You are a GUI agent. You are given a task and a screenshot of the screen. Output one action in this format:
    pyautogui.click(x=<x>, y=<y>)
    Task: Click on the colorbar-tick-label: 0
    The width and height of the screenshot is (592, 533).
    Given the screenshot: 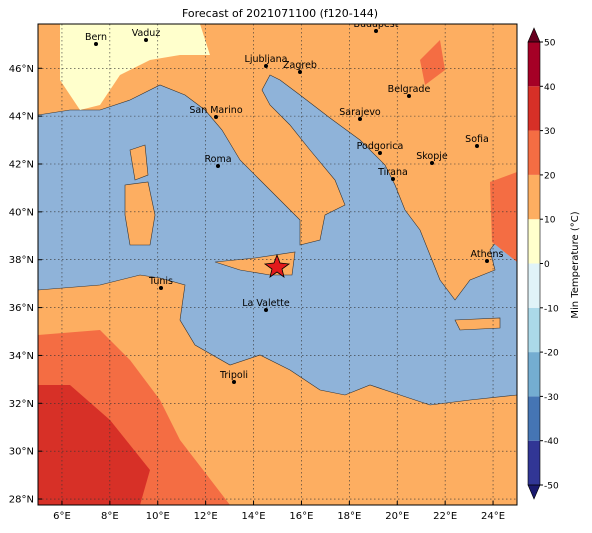 What is the action you would take?
    pyautogui.click(x=547, y=265)
    